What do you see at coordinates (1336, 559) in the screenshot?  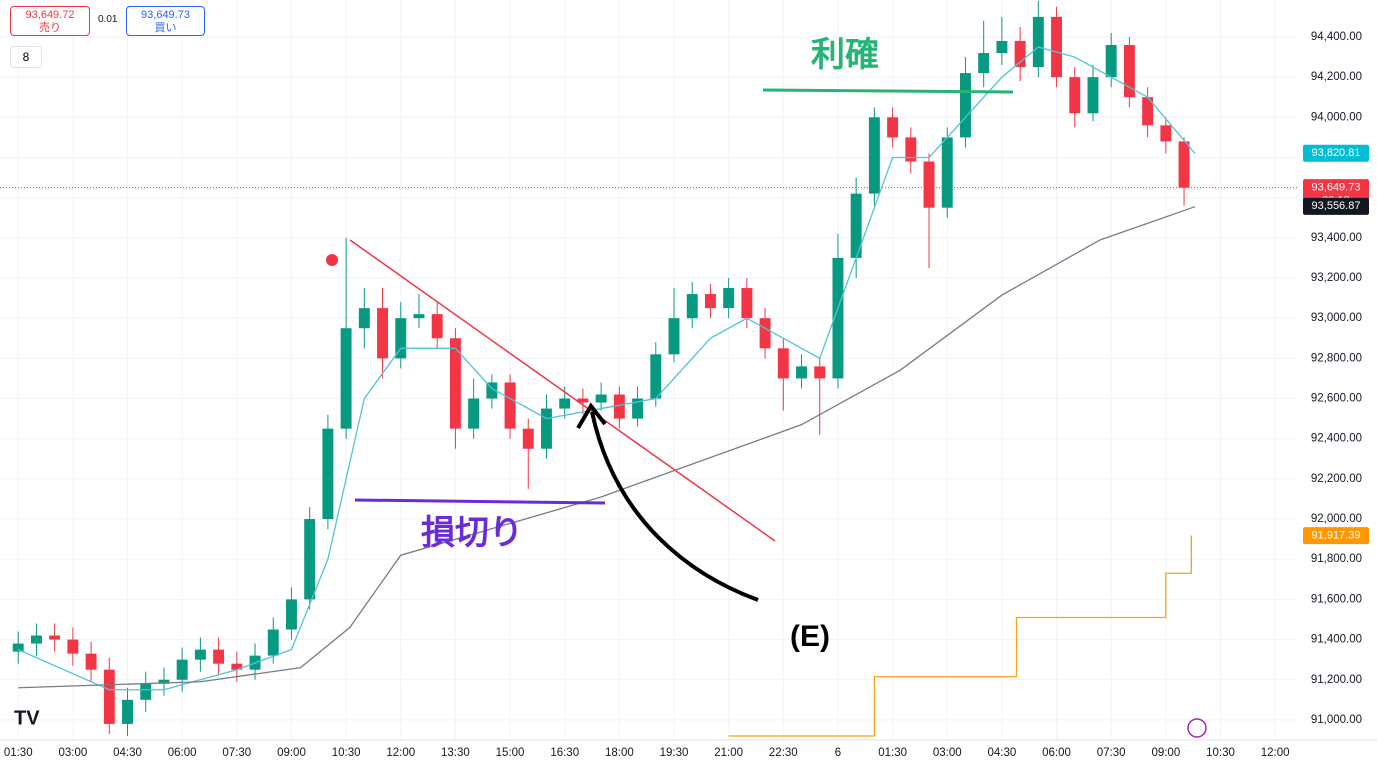 I see `y-tick-label: 91,800.00` at bounding box center [1336, 559].